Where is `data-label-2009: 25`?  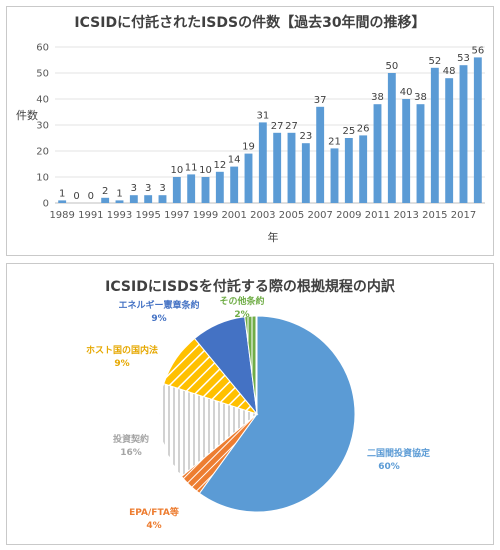 data-label-2009: 25 is located at coordinates (348, 131).